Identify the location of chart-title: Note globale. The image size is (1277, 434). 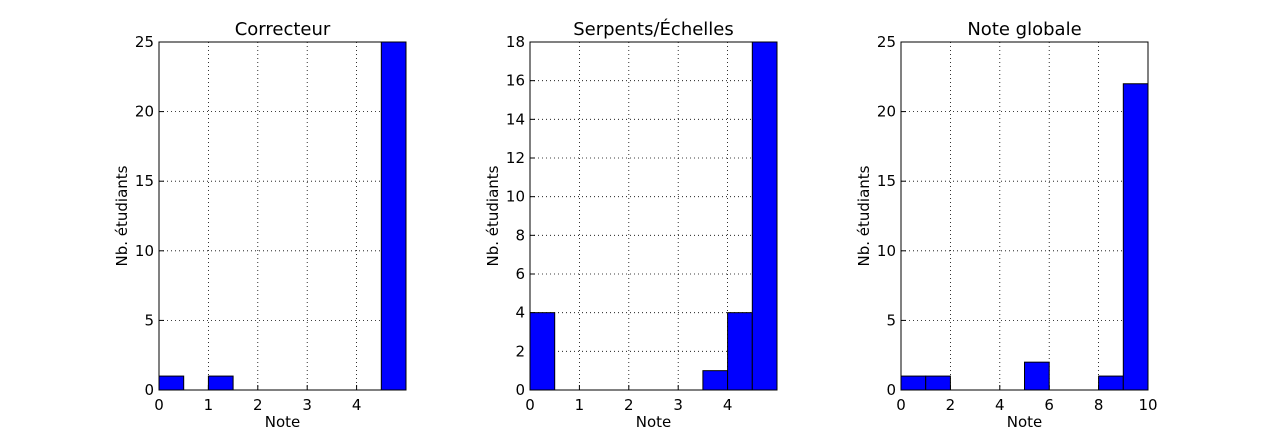
(1024, 29).